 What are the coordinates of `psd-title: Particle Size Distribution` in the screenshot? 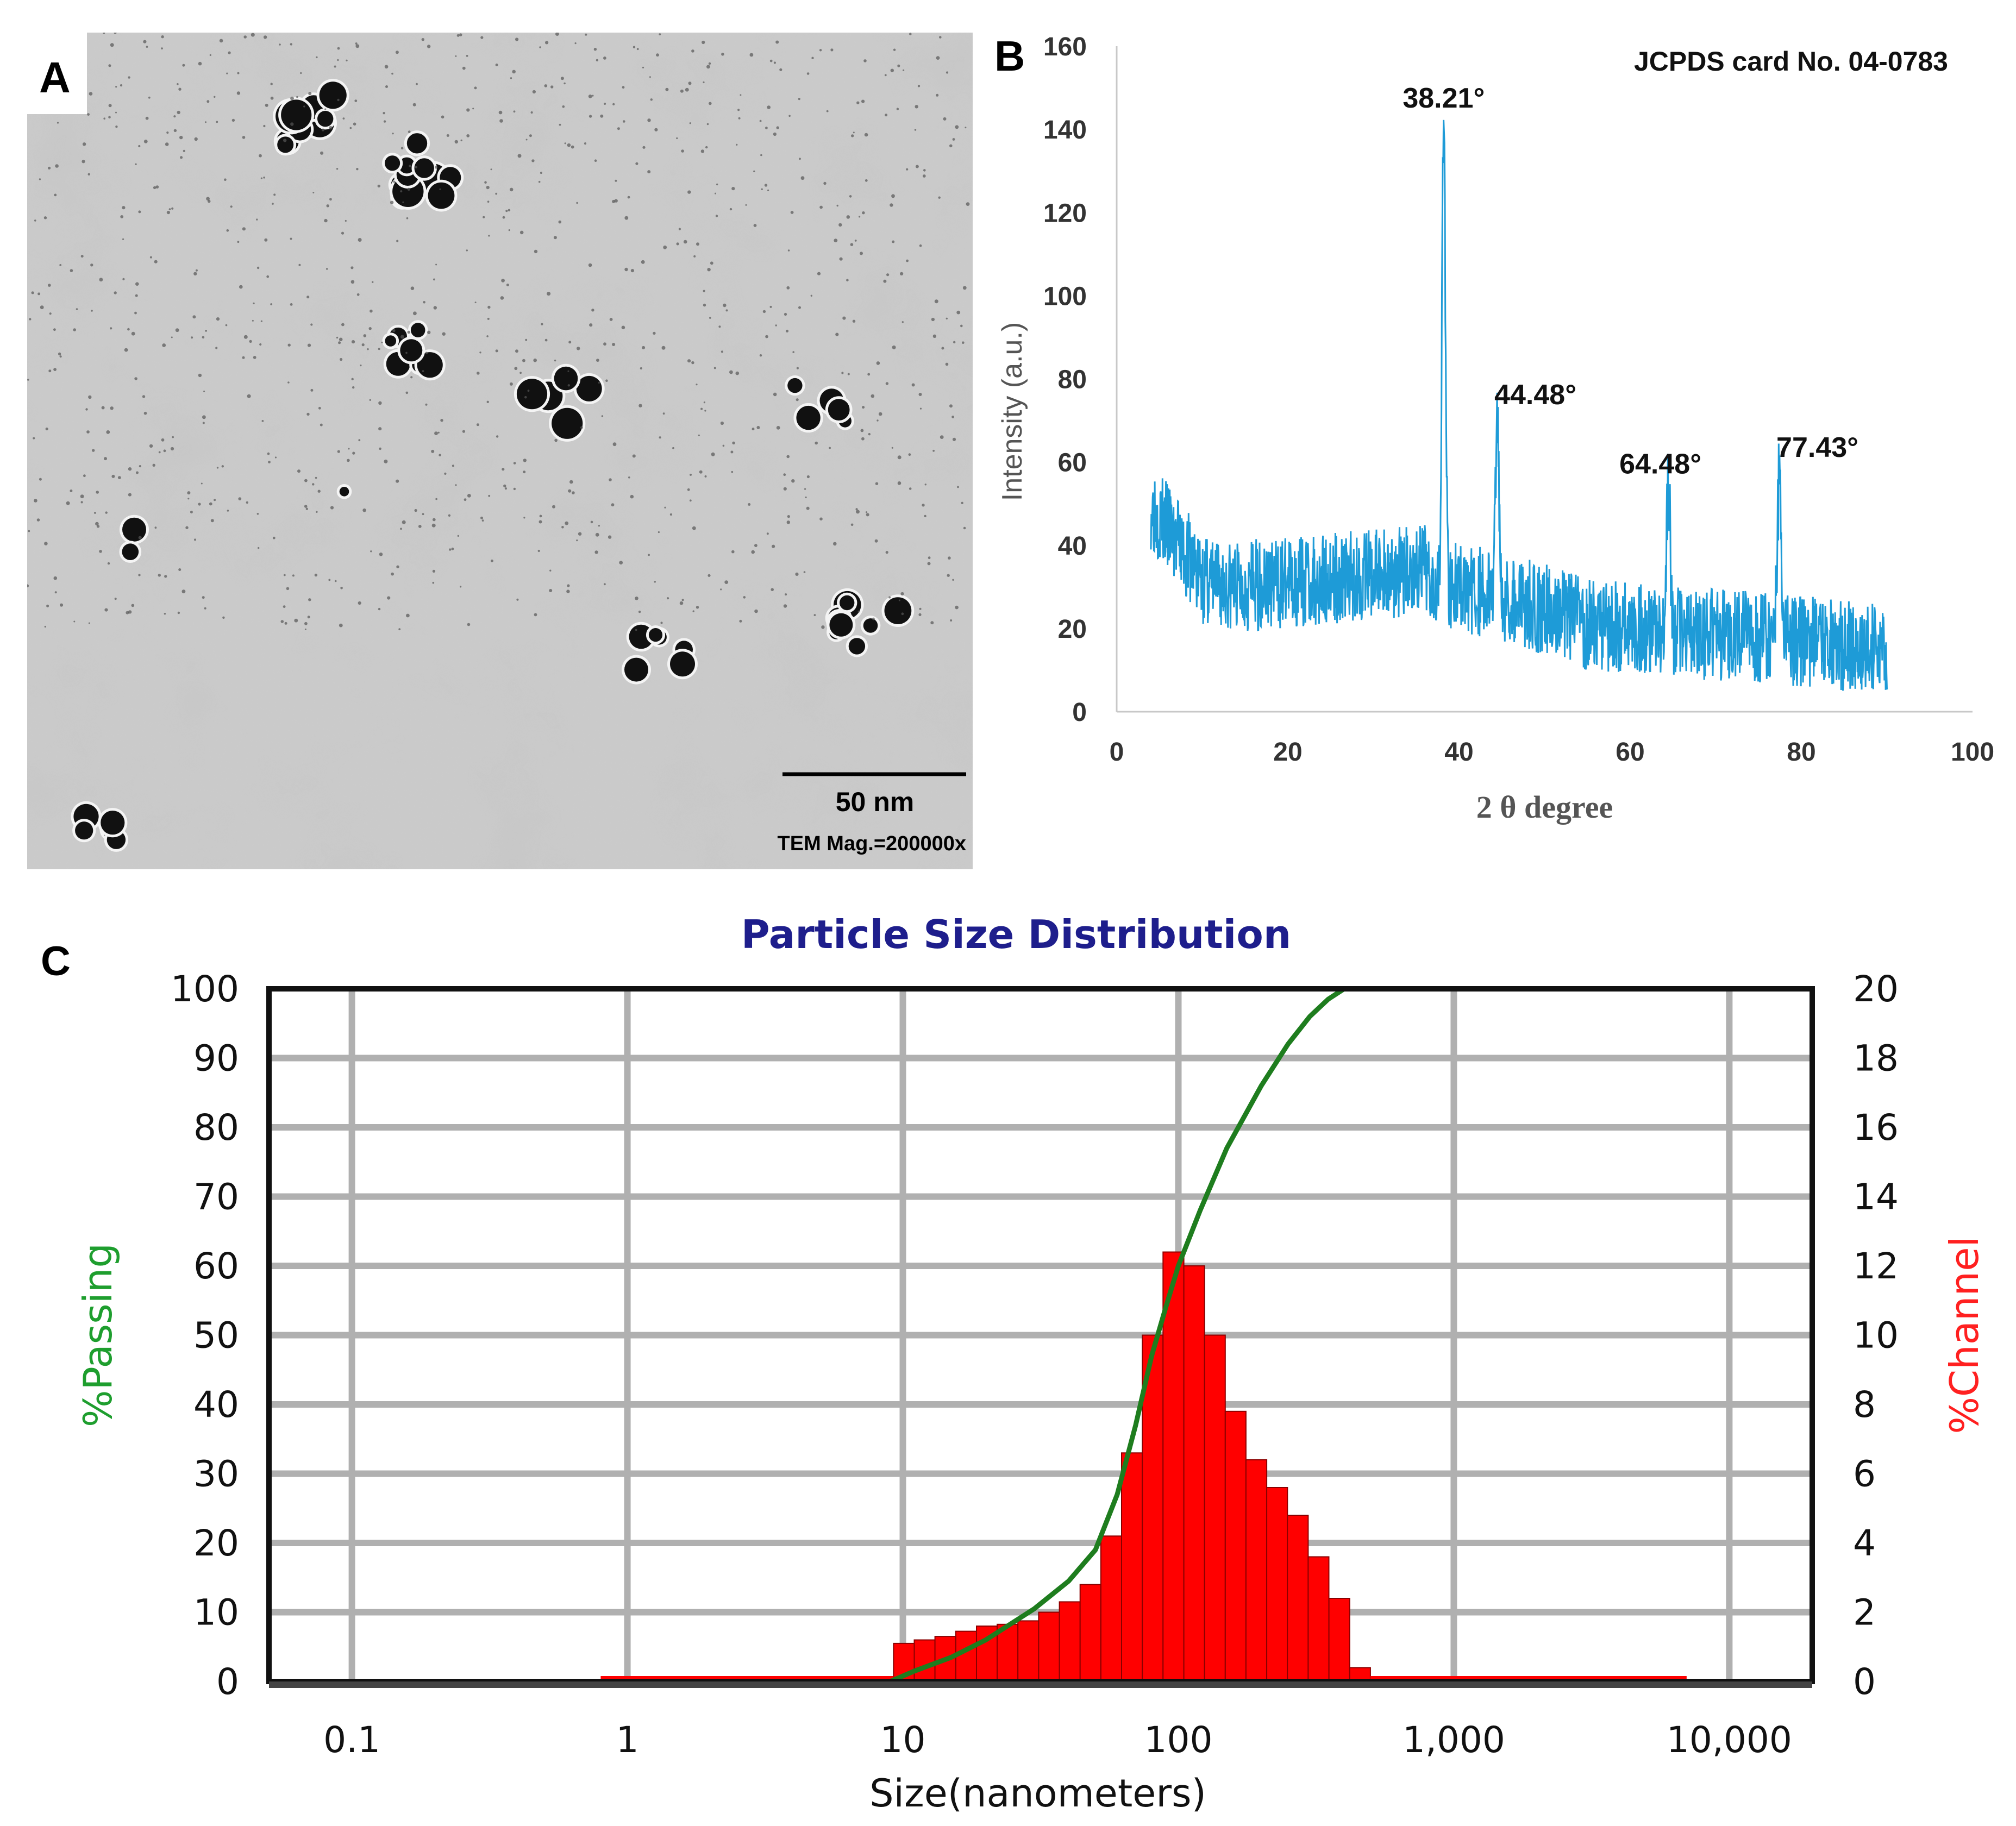 It's located at (1016, 935).